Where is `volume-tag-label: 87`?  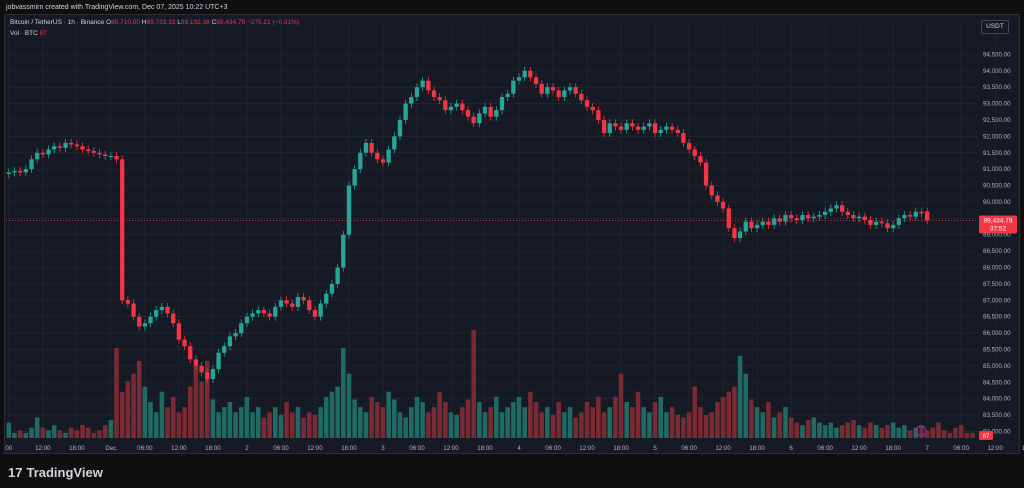
volume-tag-label: 87 is located at coordinates (986, 437).